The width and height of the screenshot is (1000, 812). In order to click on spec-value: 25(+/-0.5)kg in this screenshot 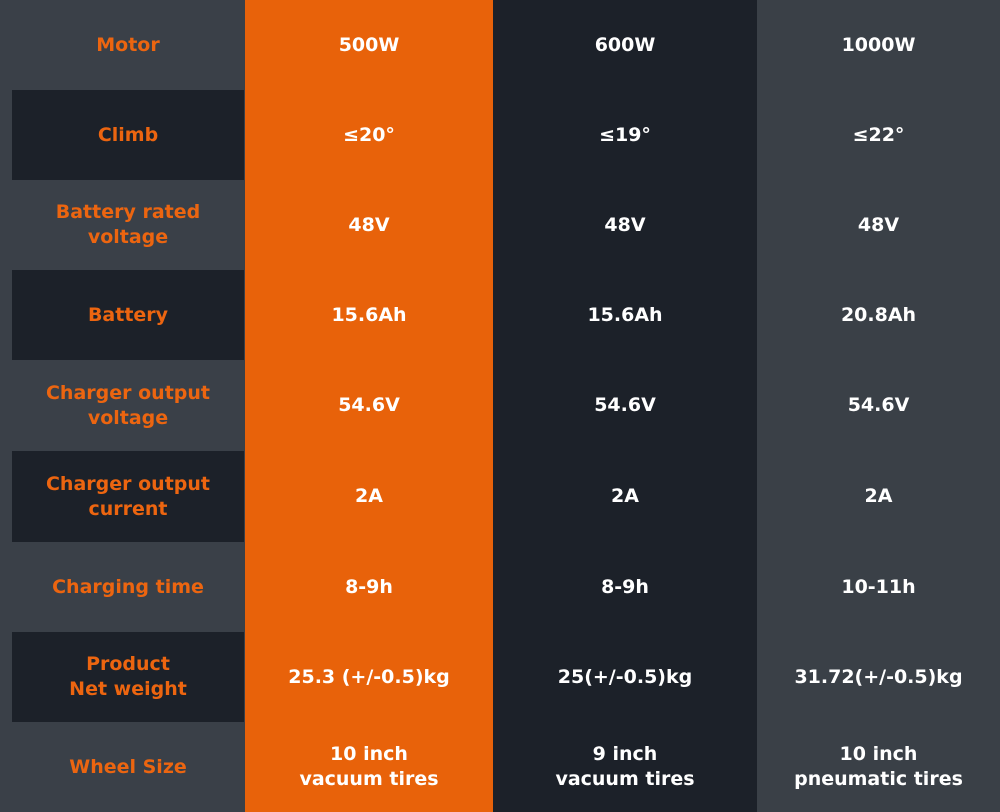, I will do `click(625, 676)`.